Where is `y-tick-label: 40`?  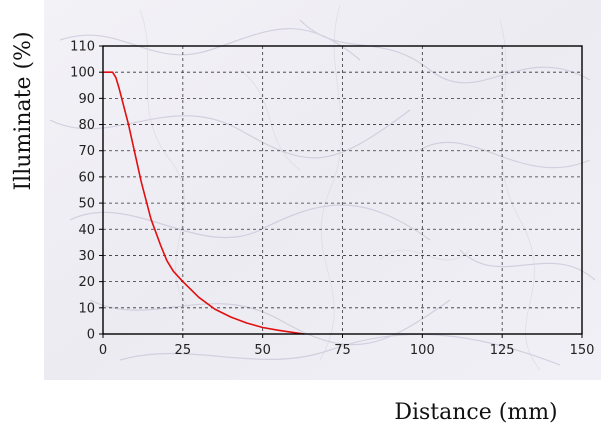
y-tick-label: 40 is located at coordinates (86, 230).